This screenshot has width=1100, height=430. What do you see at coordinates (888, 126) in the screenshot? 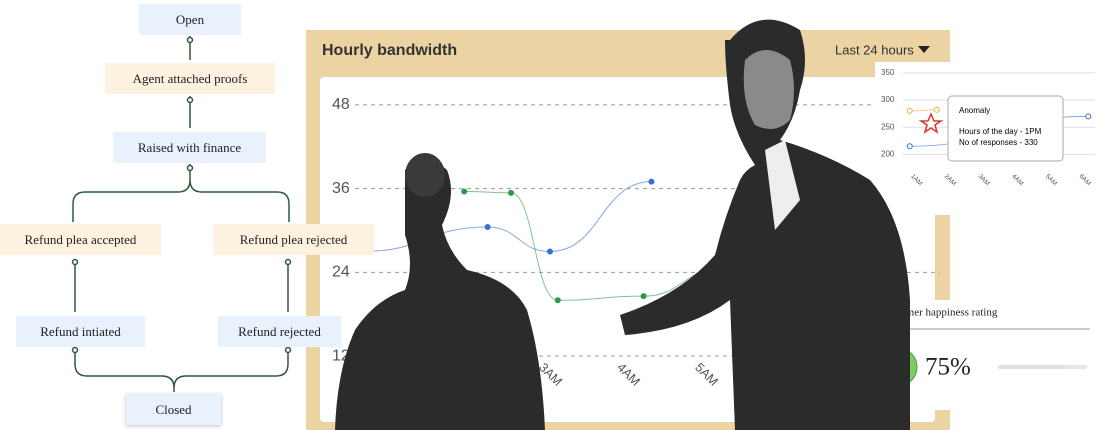
I see `y-tick-label: 250` at bounding box center [888, 126].